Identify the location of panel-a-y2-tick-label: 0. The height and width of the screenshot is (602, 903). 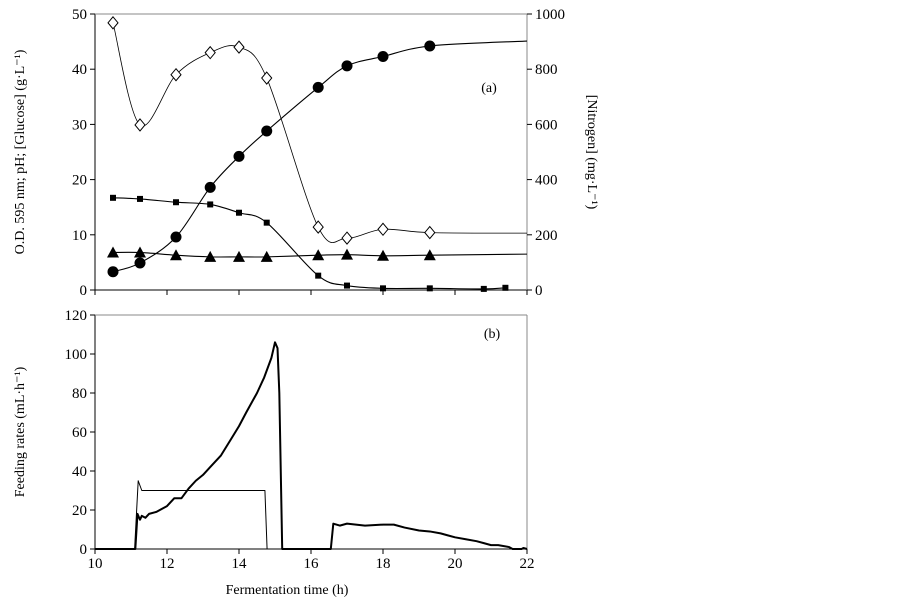
(539, 291).